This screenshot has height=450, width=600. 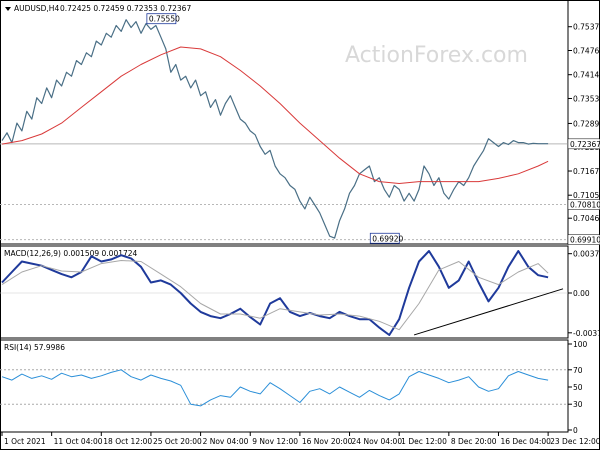 I want to click on y-tick-label-2-3: 30, so click(x=578, y=404).